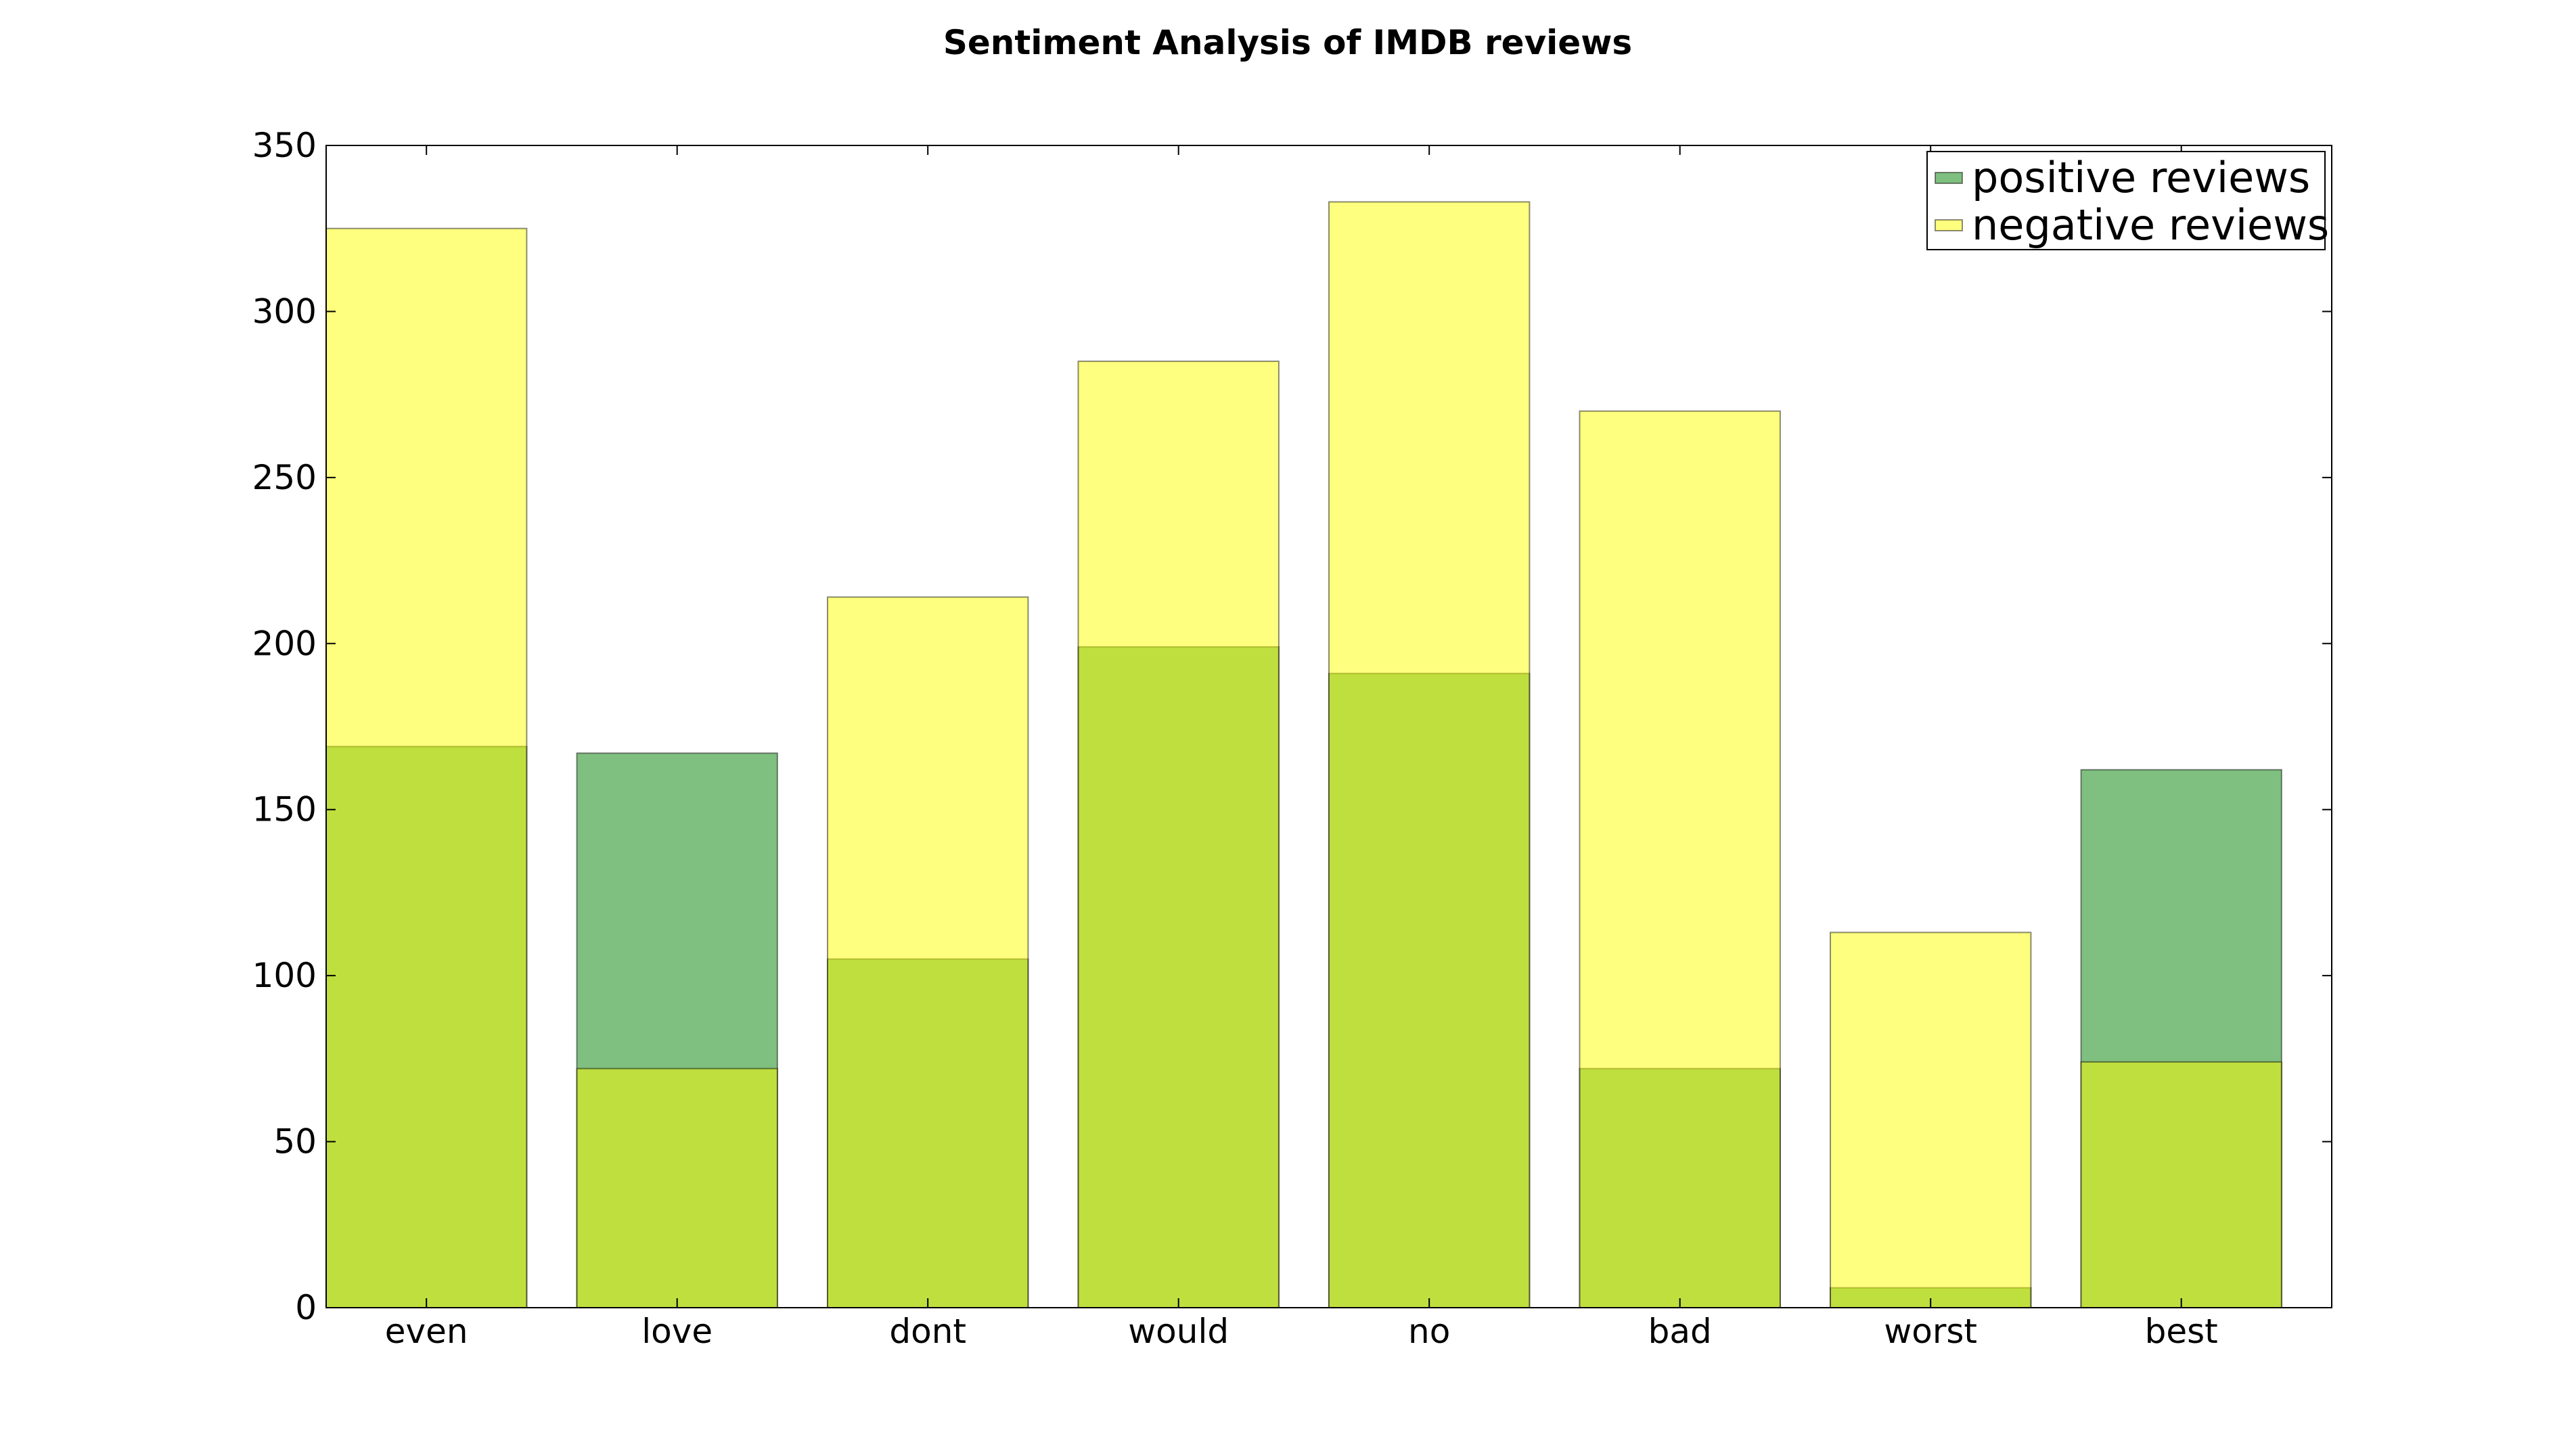 This screenshot has width=2576, height=1445. I want to click on x-tick-label-best: best, so click(2181, 1331).